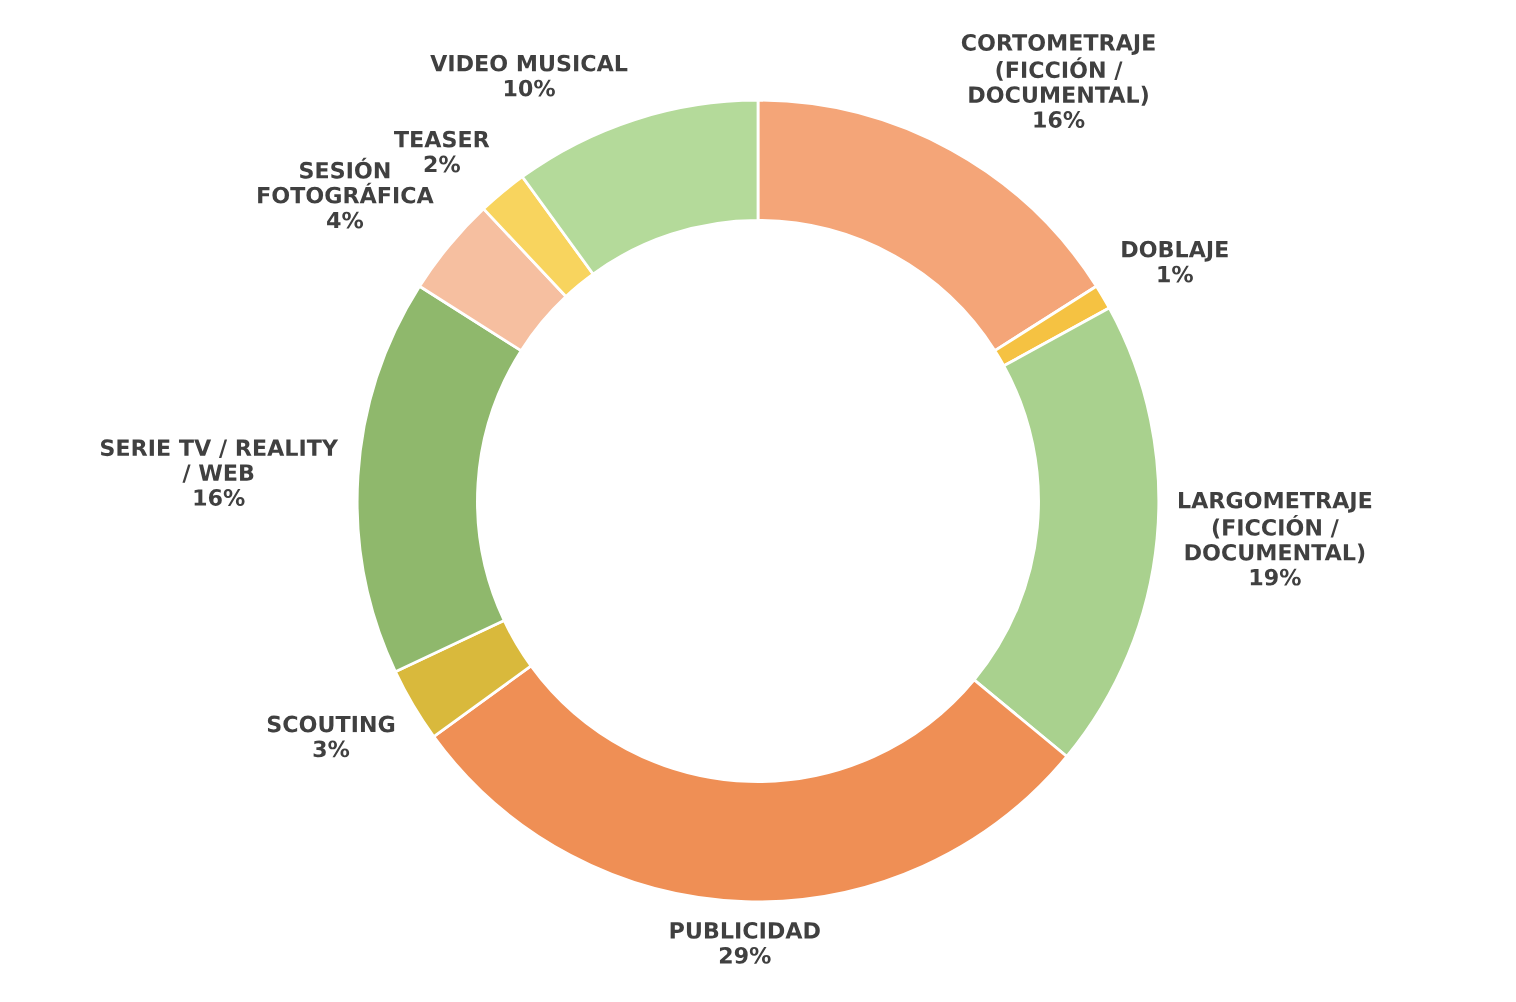  Describe the element at coordinates (1275, 577) in the screenshot. I see `data-label: 19%` at that location.